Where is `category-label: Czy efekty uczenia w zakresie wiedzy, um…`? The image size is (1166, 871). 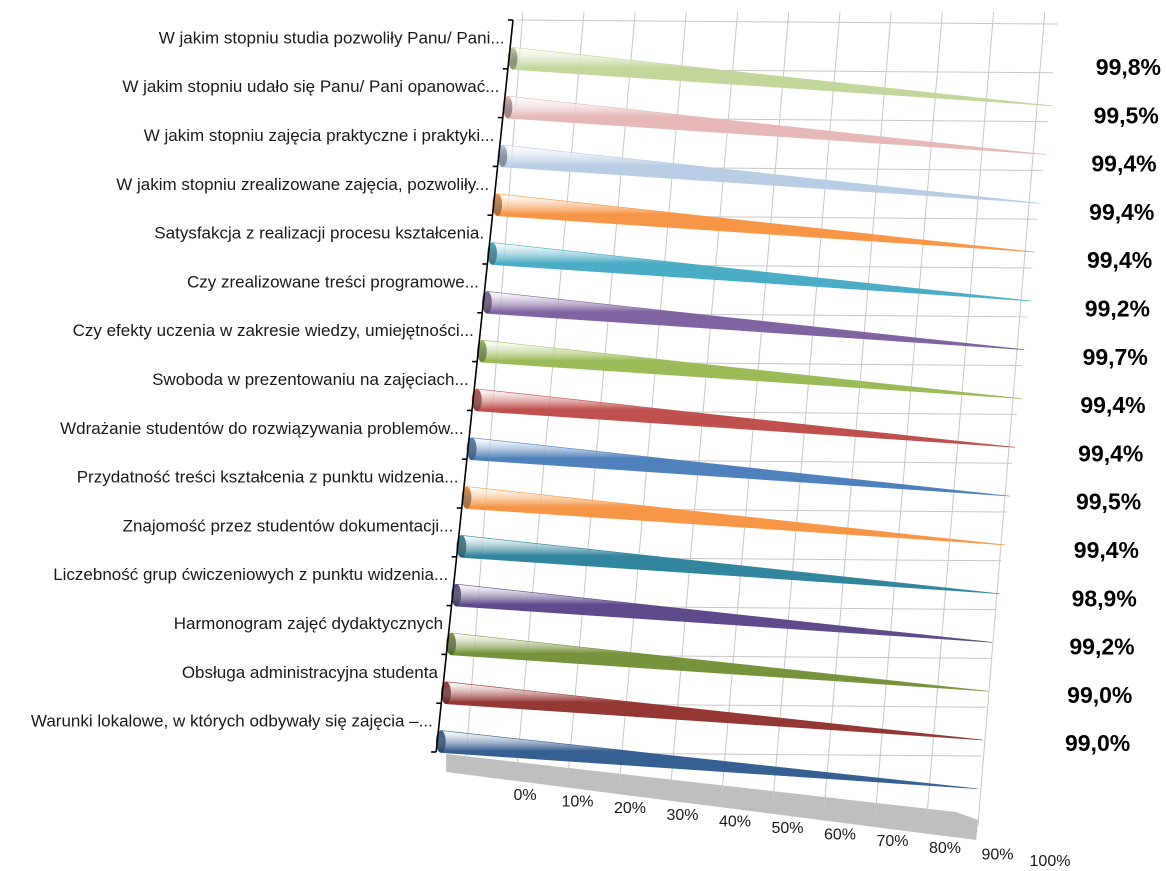
category-label: Czy efekty uczenia w zakresie wiedzy, um… is located at coordinates (273, 330).